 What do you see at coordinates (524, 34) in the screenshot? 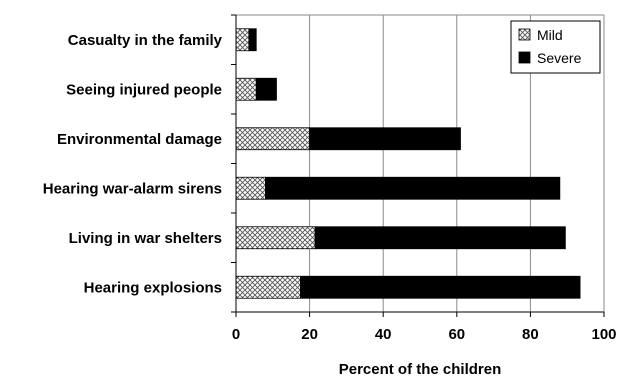
I see `legend-swatch-mild` at bounding box center [524, 34].